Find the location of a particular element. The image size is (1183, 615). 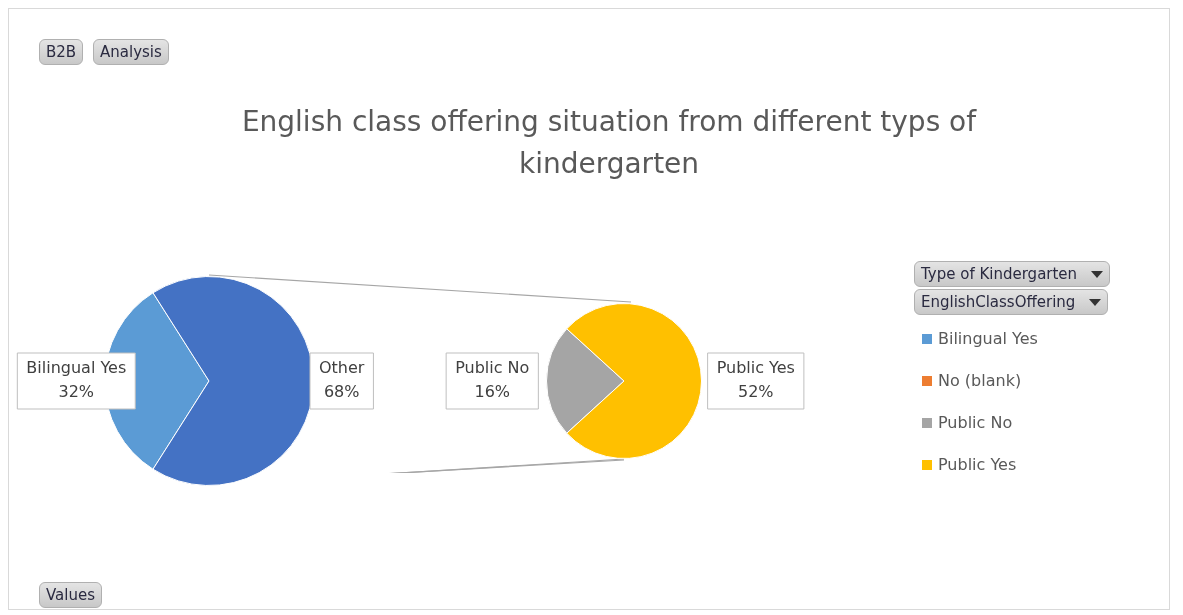

legend-label: Public No is located at coordinates (975, 422).